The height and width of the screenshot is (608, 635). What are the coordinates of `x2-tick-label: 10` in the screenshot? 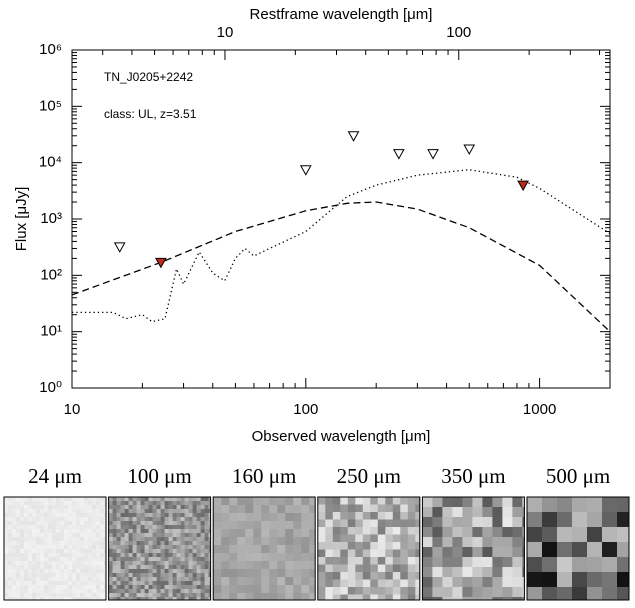 It's located at (225, 32).